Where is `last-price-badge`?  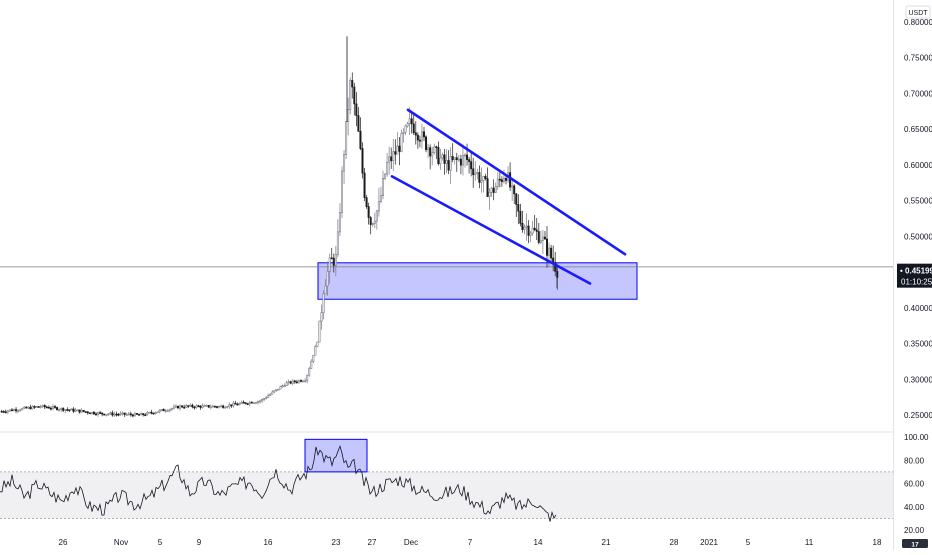
last-price-badge is located at coordinates (914, 275).